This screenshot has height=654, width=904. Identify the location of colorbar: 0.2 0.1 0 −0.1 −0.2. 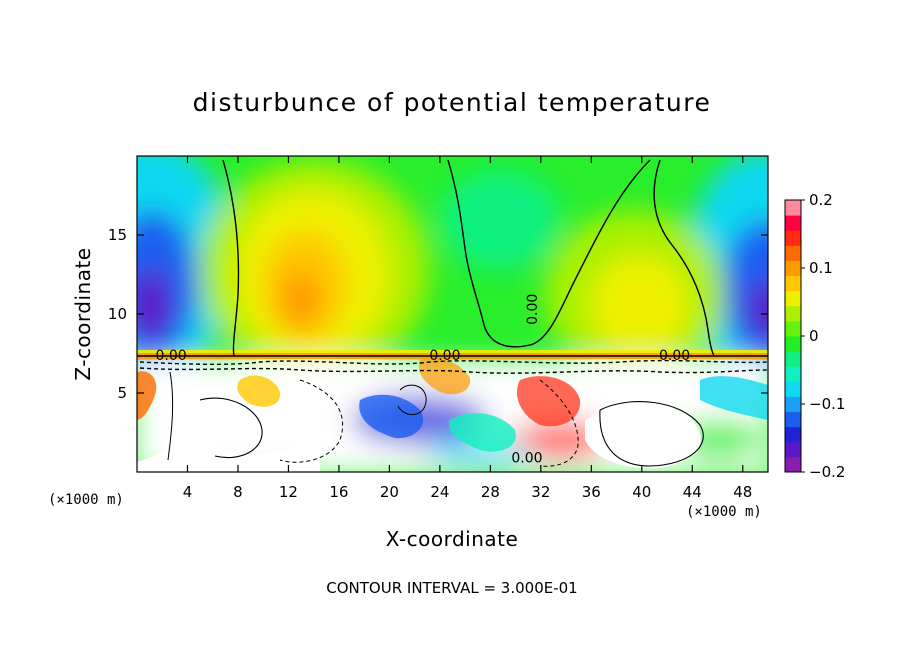
(814, 336).